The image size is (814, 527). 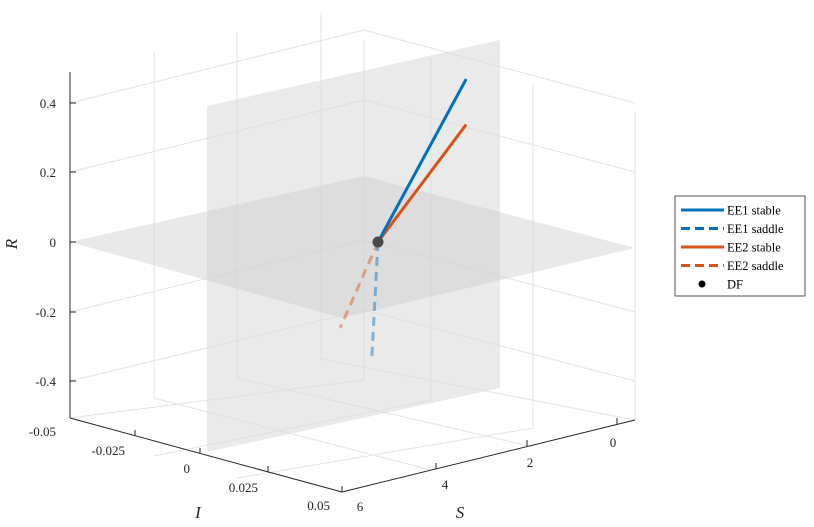 I want to click on z-tick-label: 0, so click(x=53, y=242).